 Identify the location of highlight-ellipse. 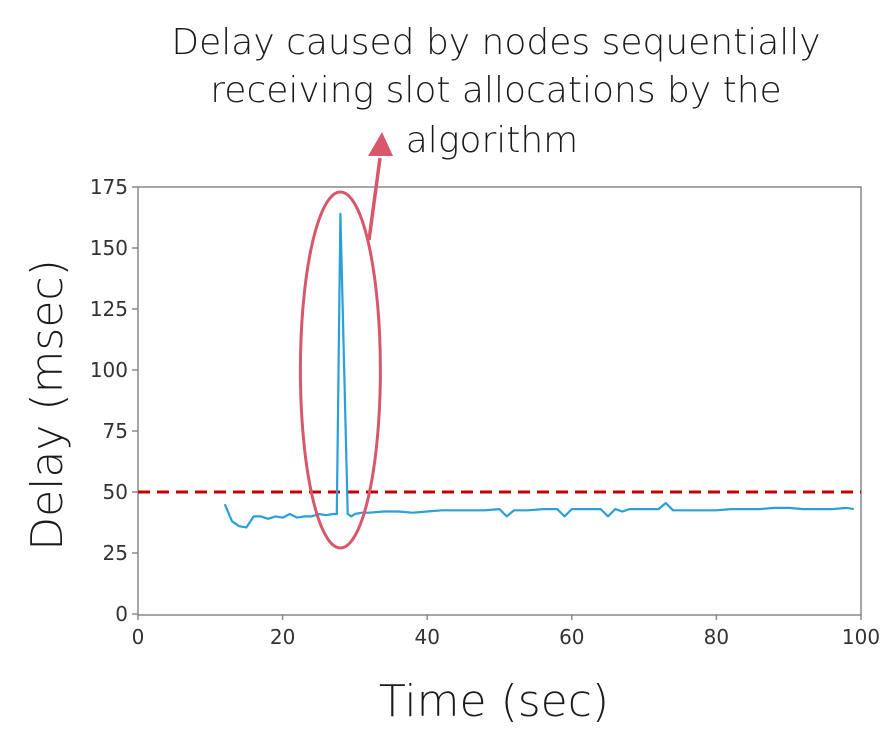
(340, 370).